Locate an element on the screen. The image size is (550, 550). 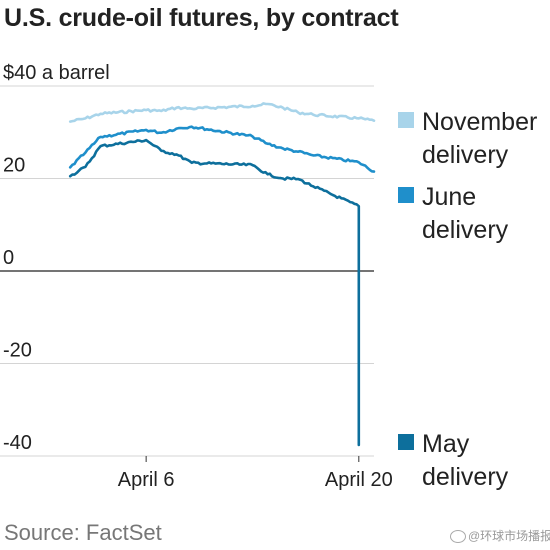
y-tick-labels: $40 a barrel 20 0 -20 -40 is located at coordinates (56, 258).